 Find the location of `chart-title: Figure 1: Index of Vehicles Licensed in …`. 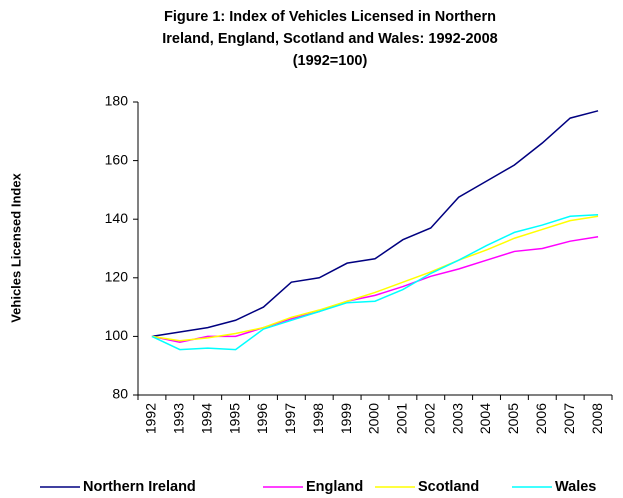

chart-title: Figure 1: Index of Vehicles Licensed in … is located at coordinates (330, 17).